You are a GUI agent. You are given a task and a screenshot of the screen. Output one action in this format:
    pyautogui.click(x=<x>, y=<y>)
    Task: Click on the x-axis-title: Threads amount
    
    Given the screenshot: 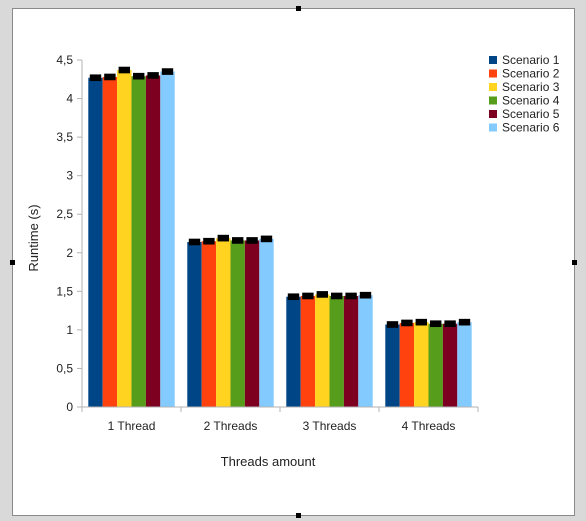 What is the action you would take?
    pyautogui.click(x=268, y=461)
    